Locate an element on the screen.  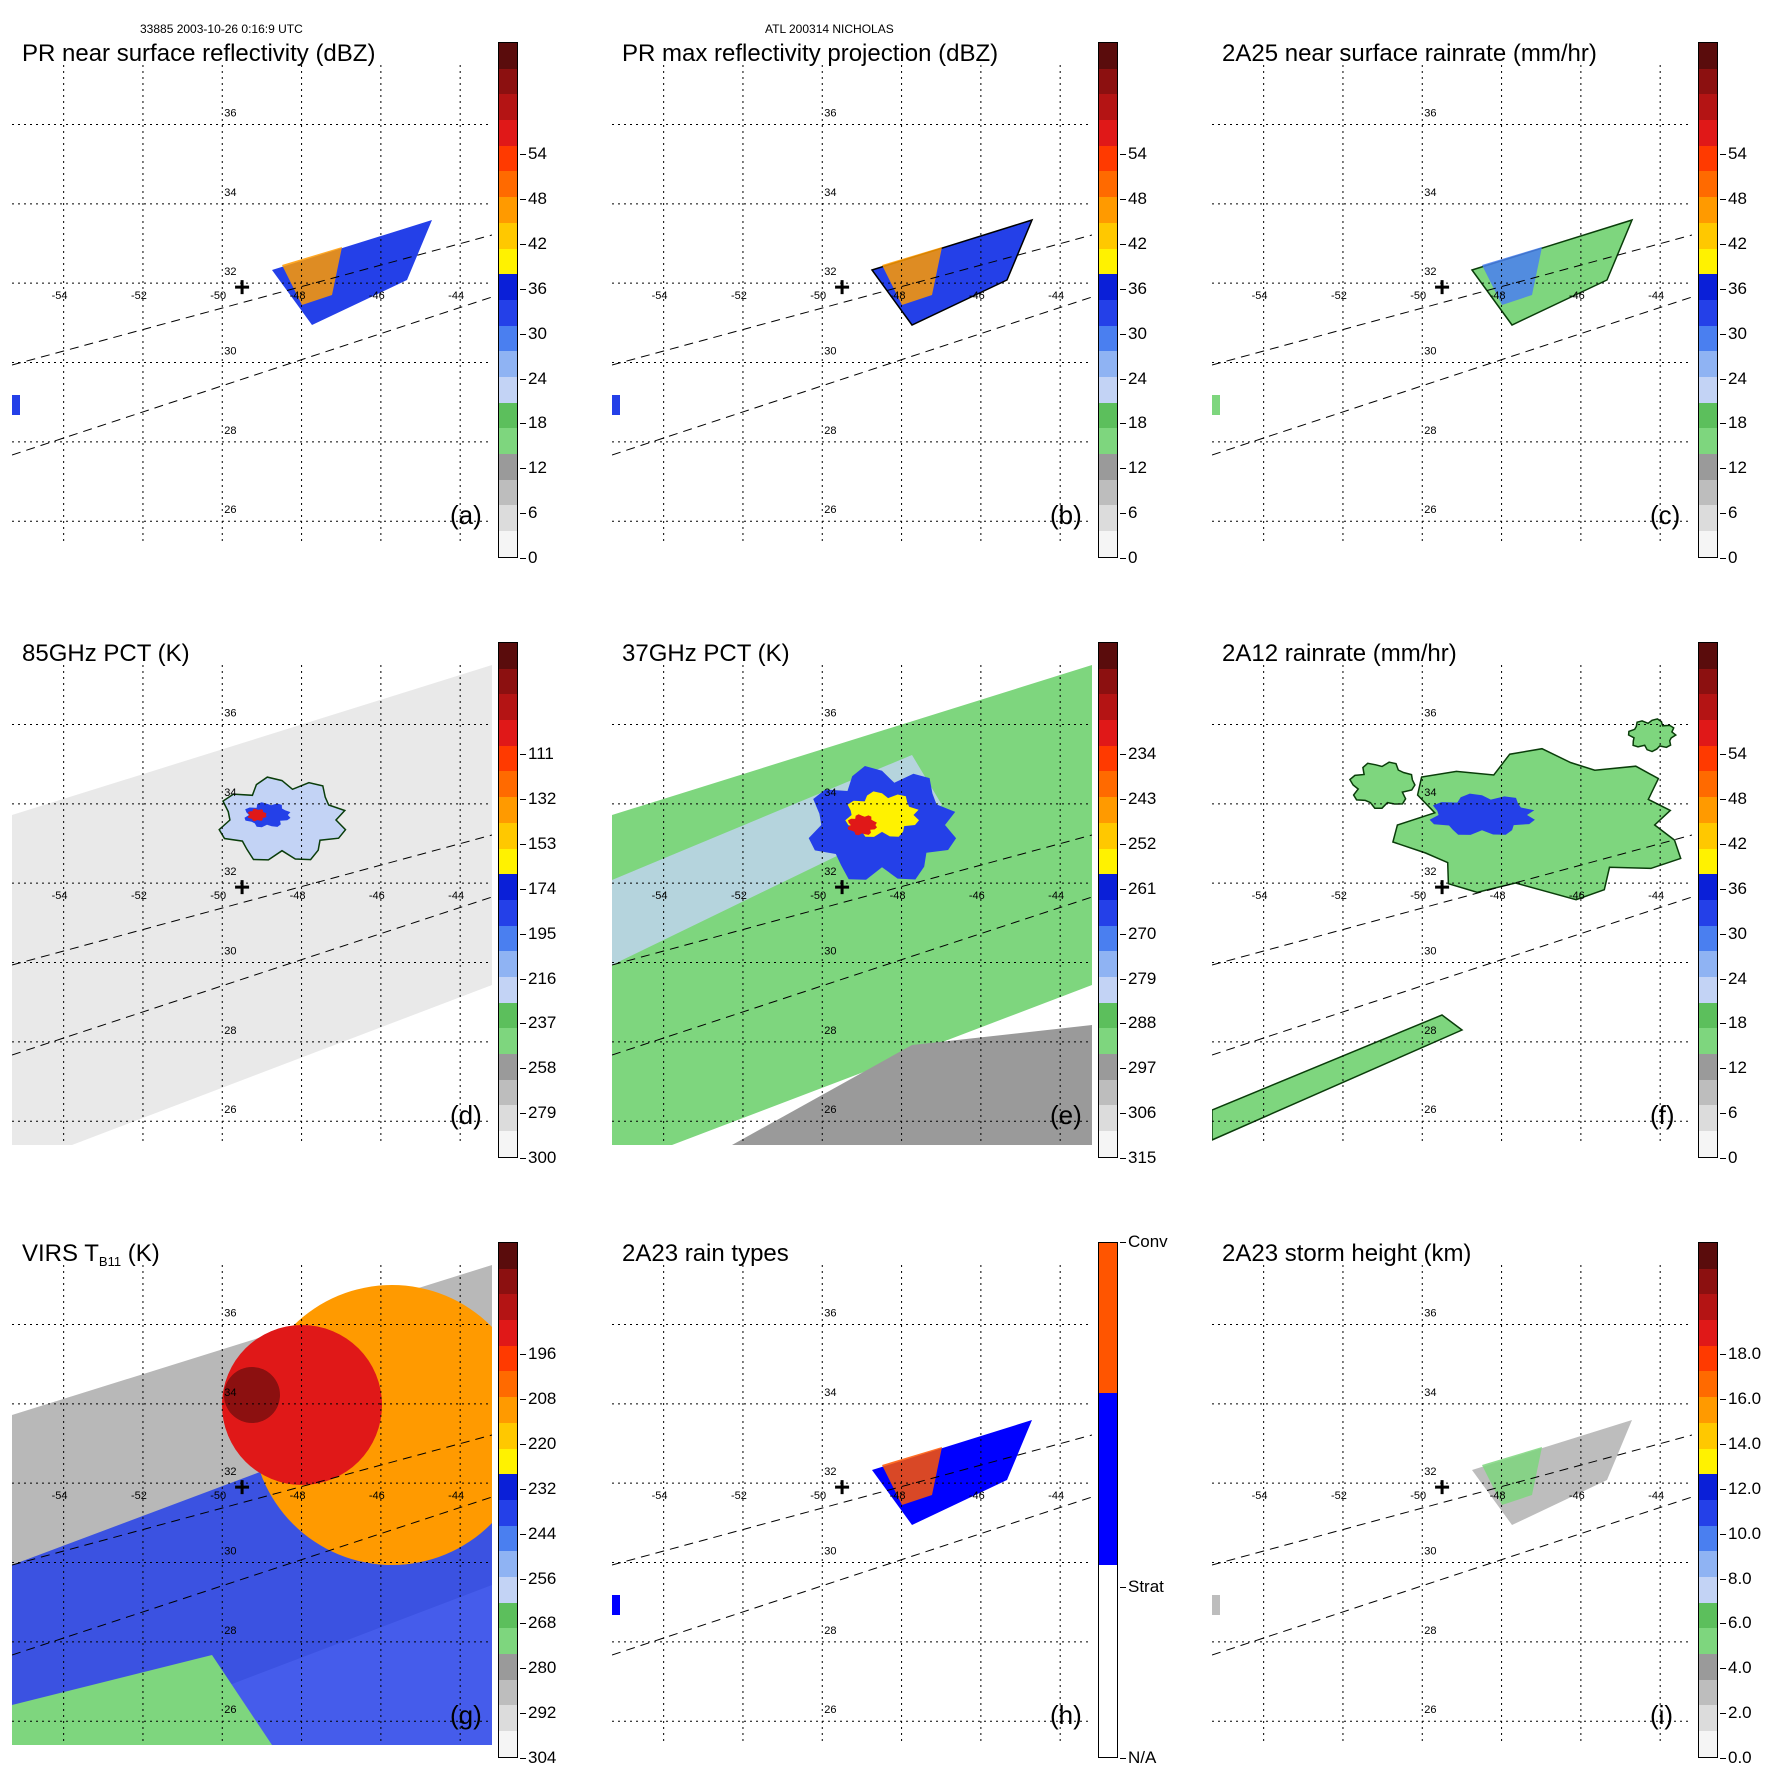
lat-label: 36 is located at coordinates (830, 714).